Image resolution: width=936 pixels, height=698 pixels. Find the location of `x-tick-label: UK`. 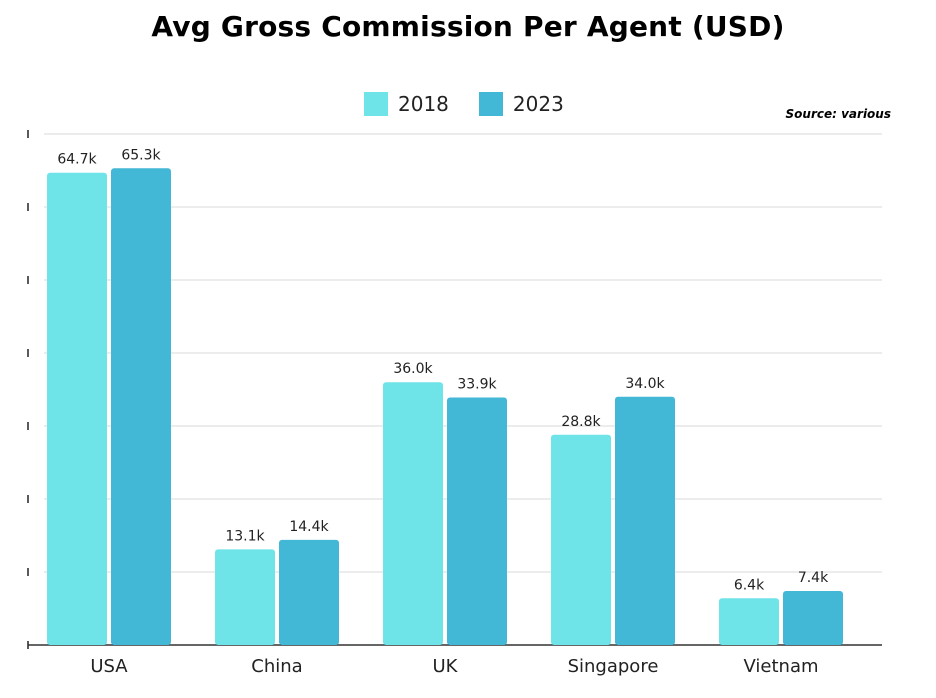

x-tick-label: UK is located at coordinates (446, 666).